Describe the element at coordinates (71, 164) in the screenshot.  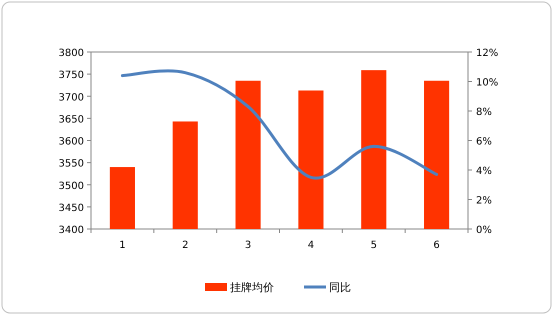
I see `y-tick-label: 3550` at that location.